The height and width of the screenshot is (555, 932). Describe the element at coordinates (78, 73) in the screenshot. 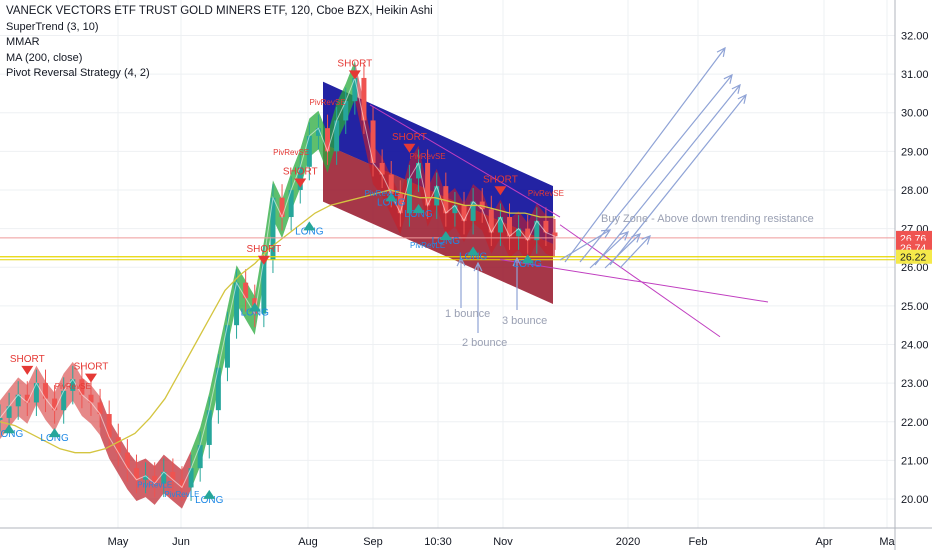

I see `legend-indicator-pivot: Pivot Reversal Strategy (4, 2)` at that location.